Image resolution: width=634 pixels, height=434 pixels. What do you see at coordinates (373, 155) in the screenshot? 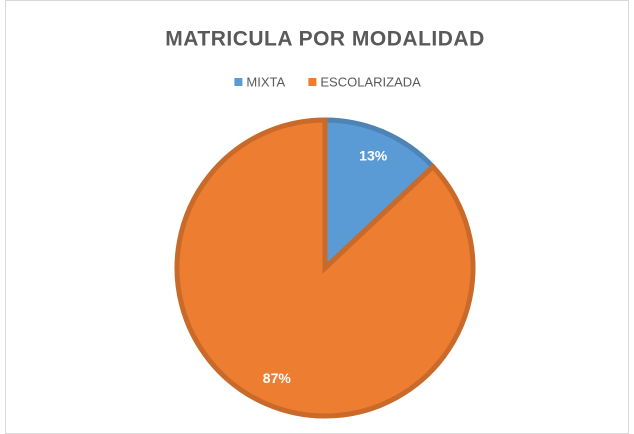
I see `data-label: 13%` at bounding box center [373, 155].